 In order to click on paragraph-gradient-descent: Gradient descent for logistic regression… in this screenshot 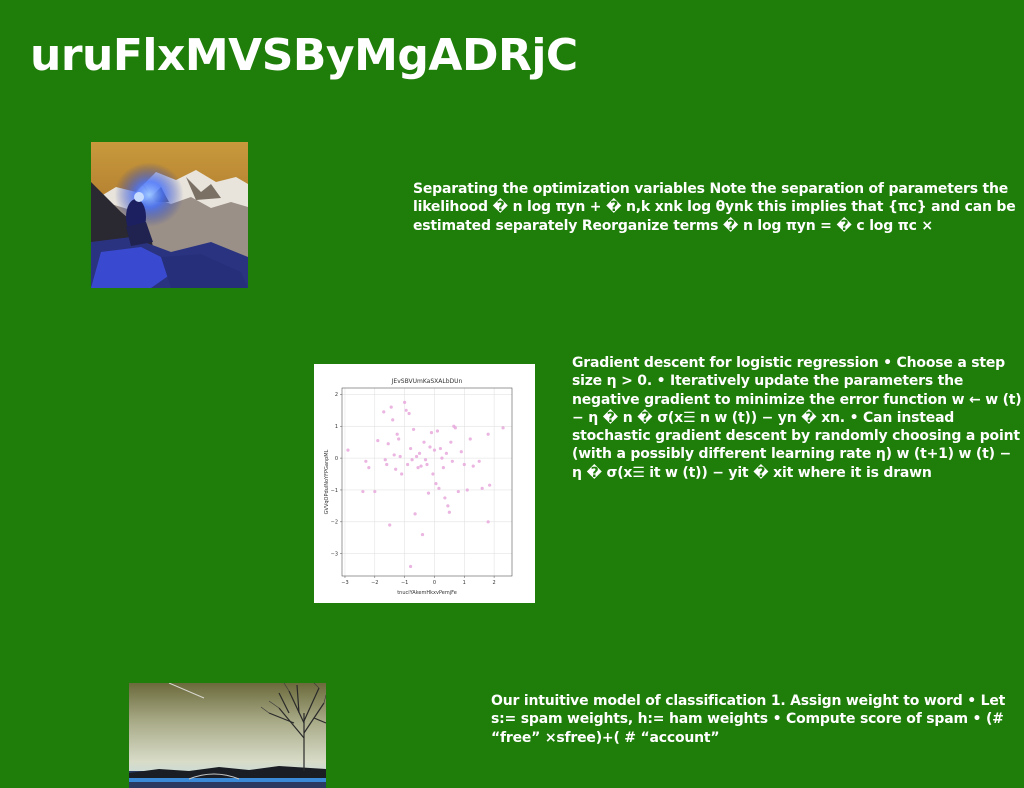, I will do `click(797, 418)`.